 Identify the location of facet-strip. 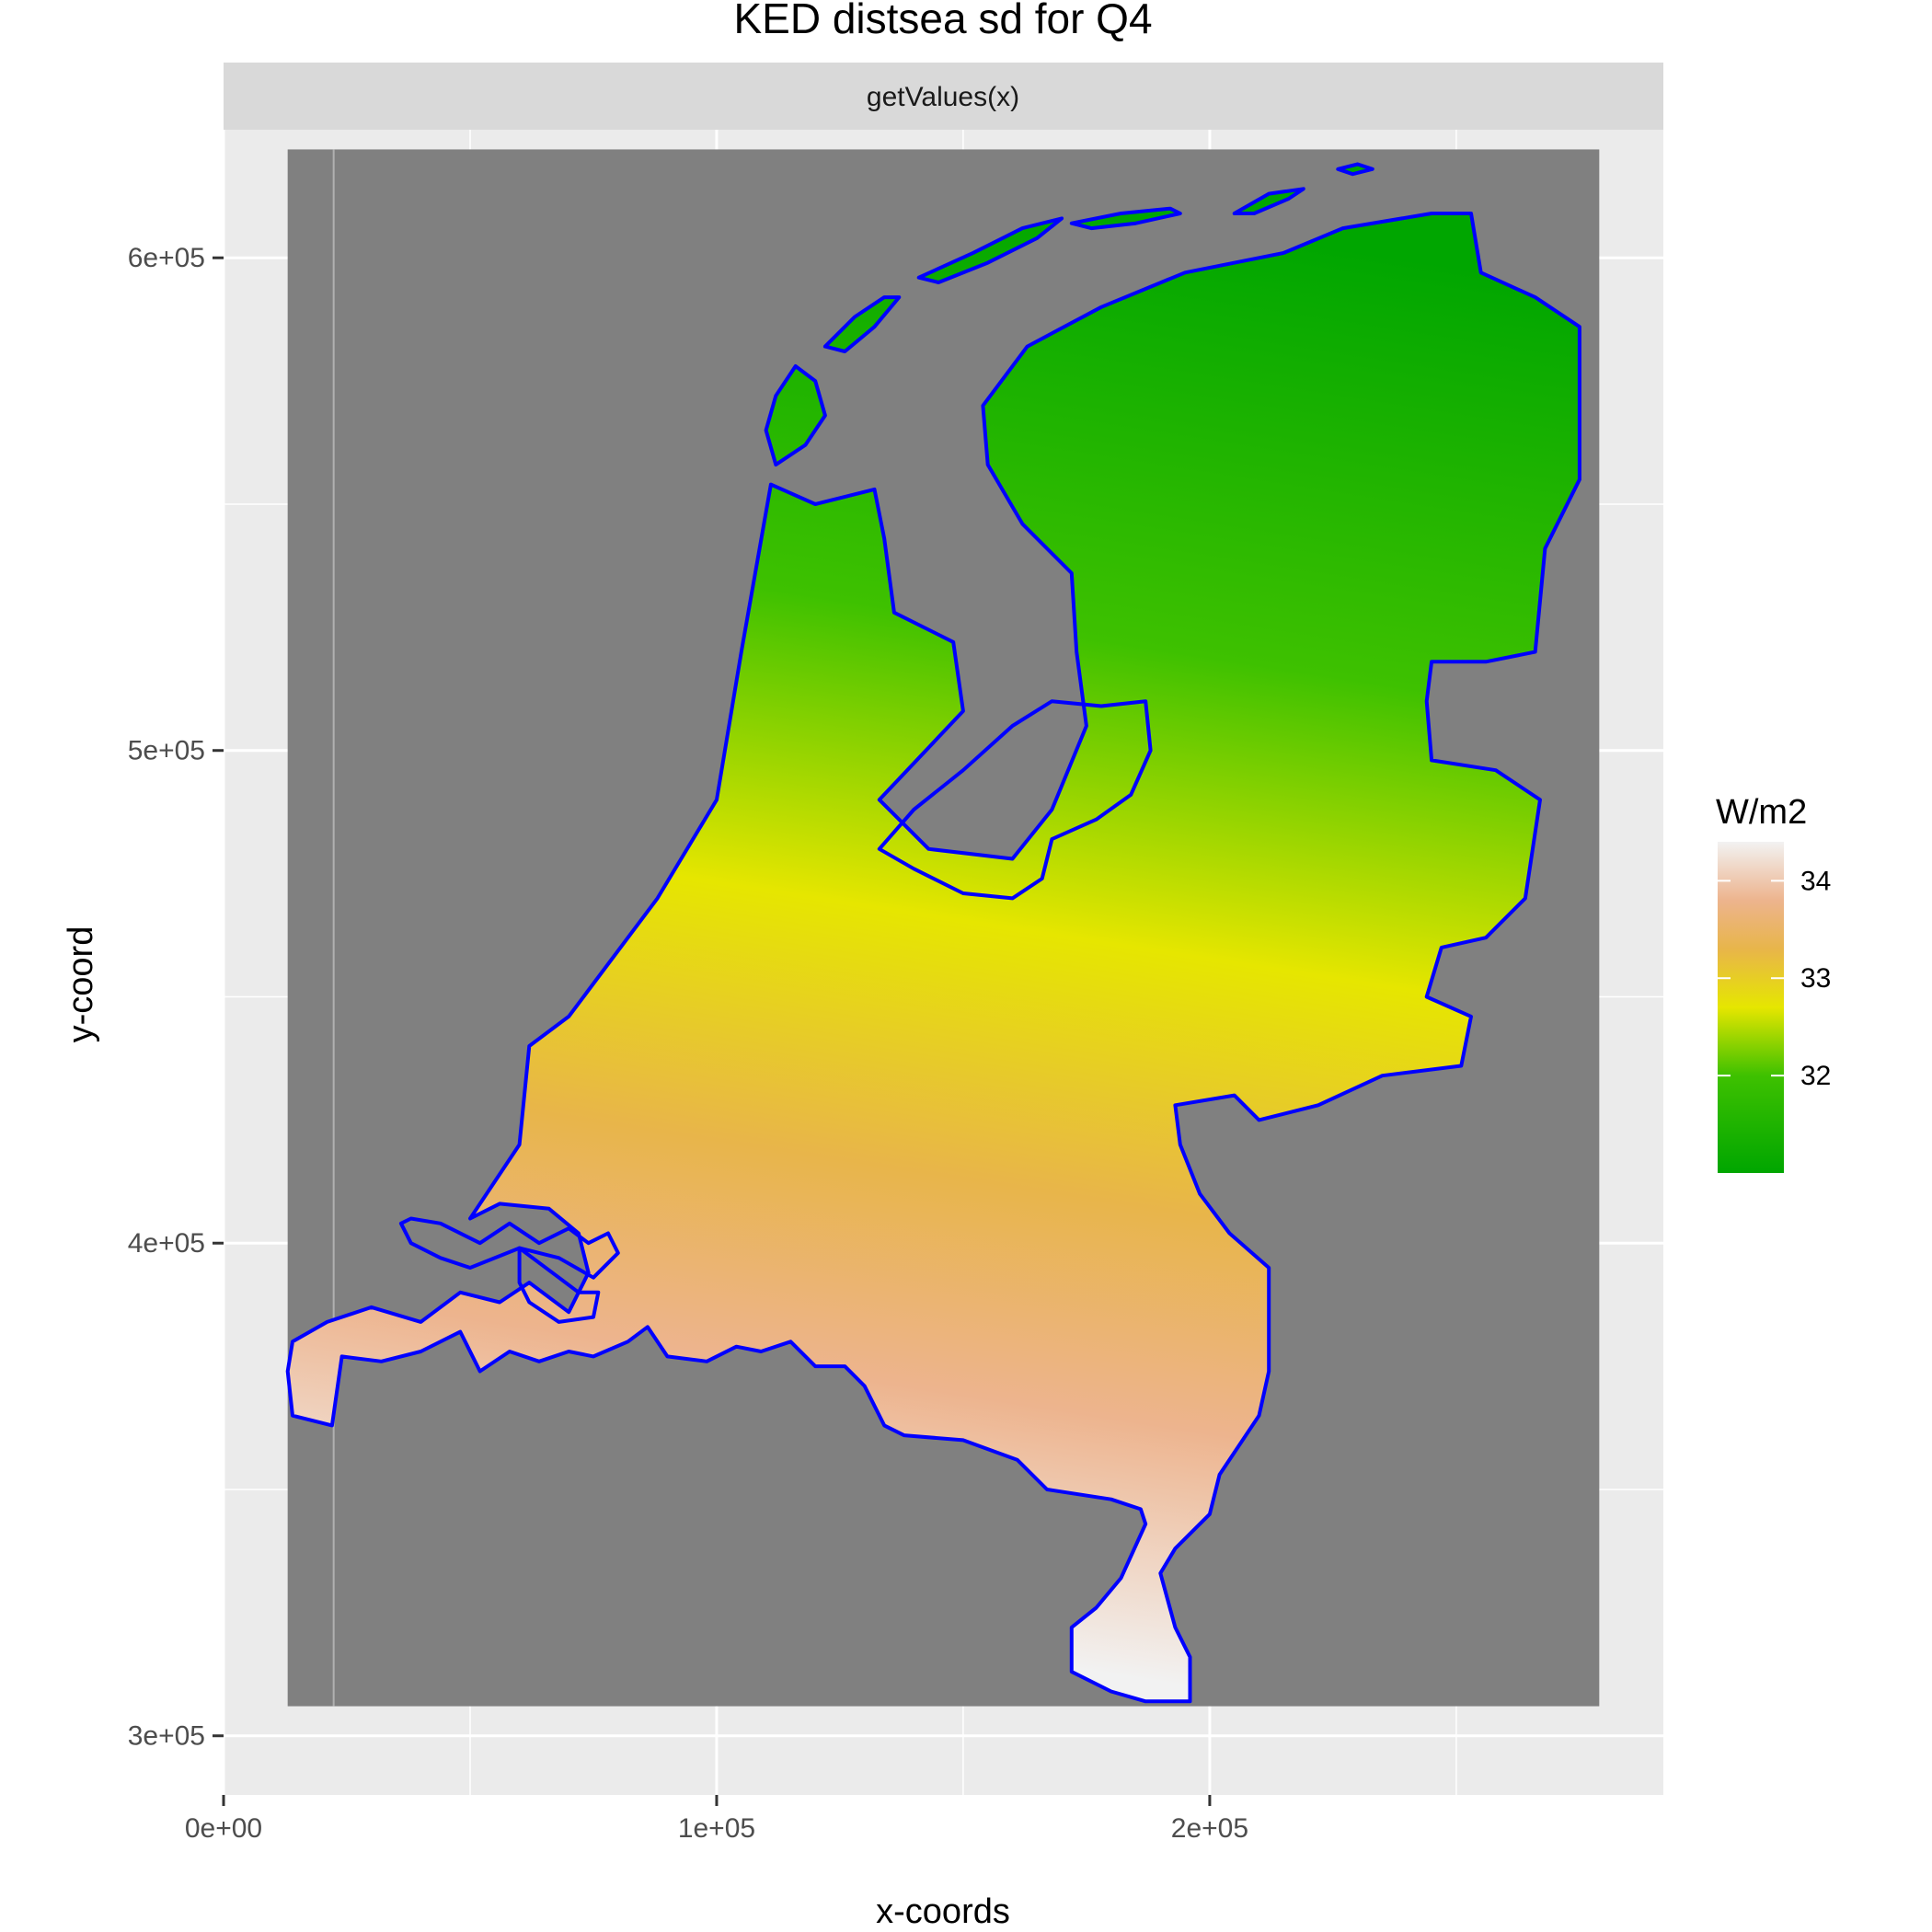
(943, 96).